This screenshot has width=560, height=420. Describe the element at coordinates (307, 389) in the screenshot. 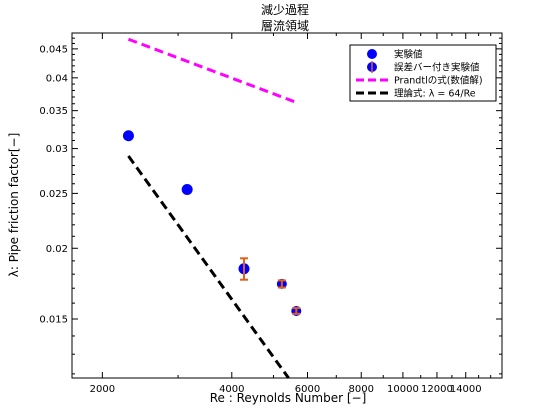

I see `x-tick-label: 6000` at that location.